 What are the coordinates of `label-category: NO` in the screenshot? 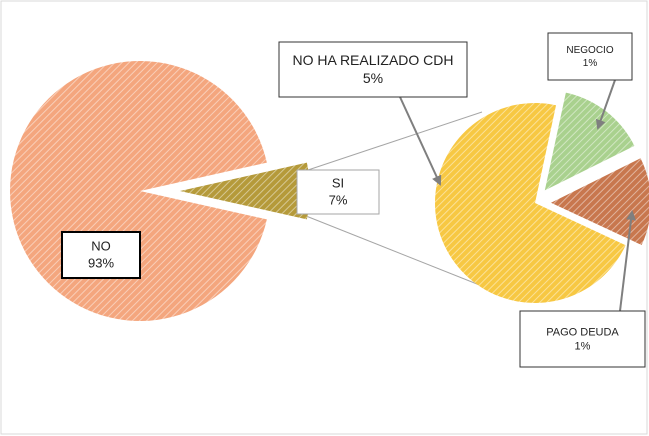 It's located at (101, 246).